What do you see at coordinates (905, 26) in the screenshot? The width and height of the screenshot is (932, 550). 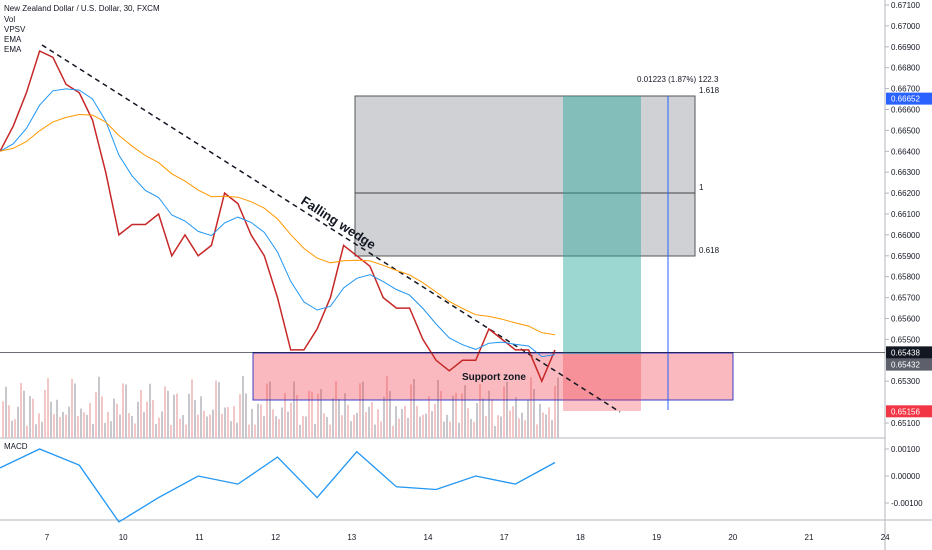 I see `price-tick-label: 0.67000` at bounding box center [905, 26].